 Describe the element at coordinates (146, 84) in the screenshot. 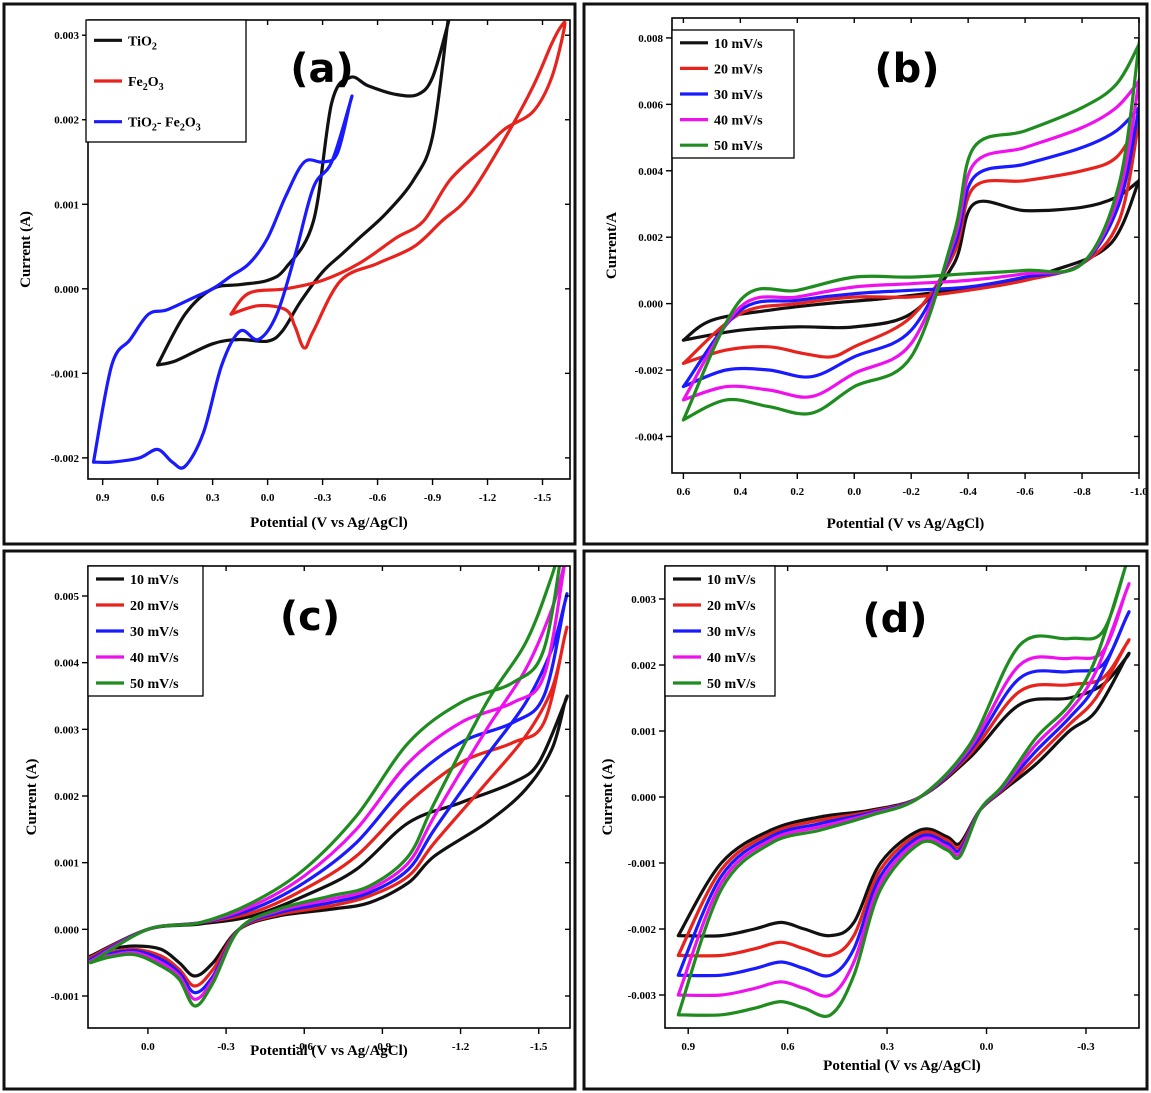

I see `legend-label-a-2: Fe2O3` at that location.